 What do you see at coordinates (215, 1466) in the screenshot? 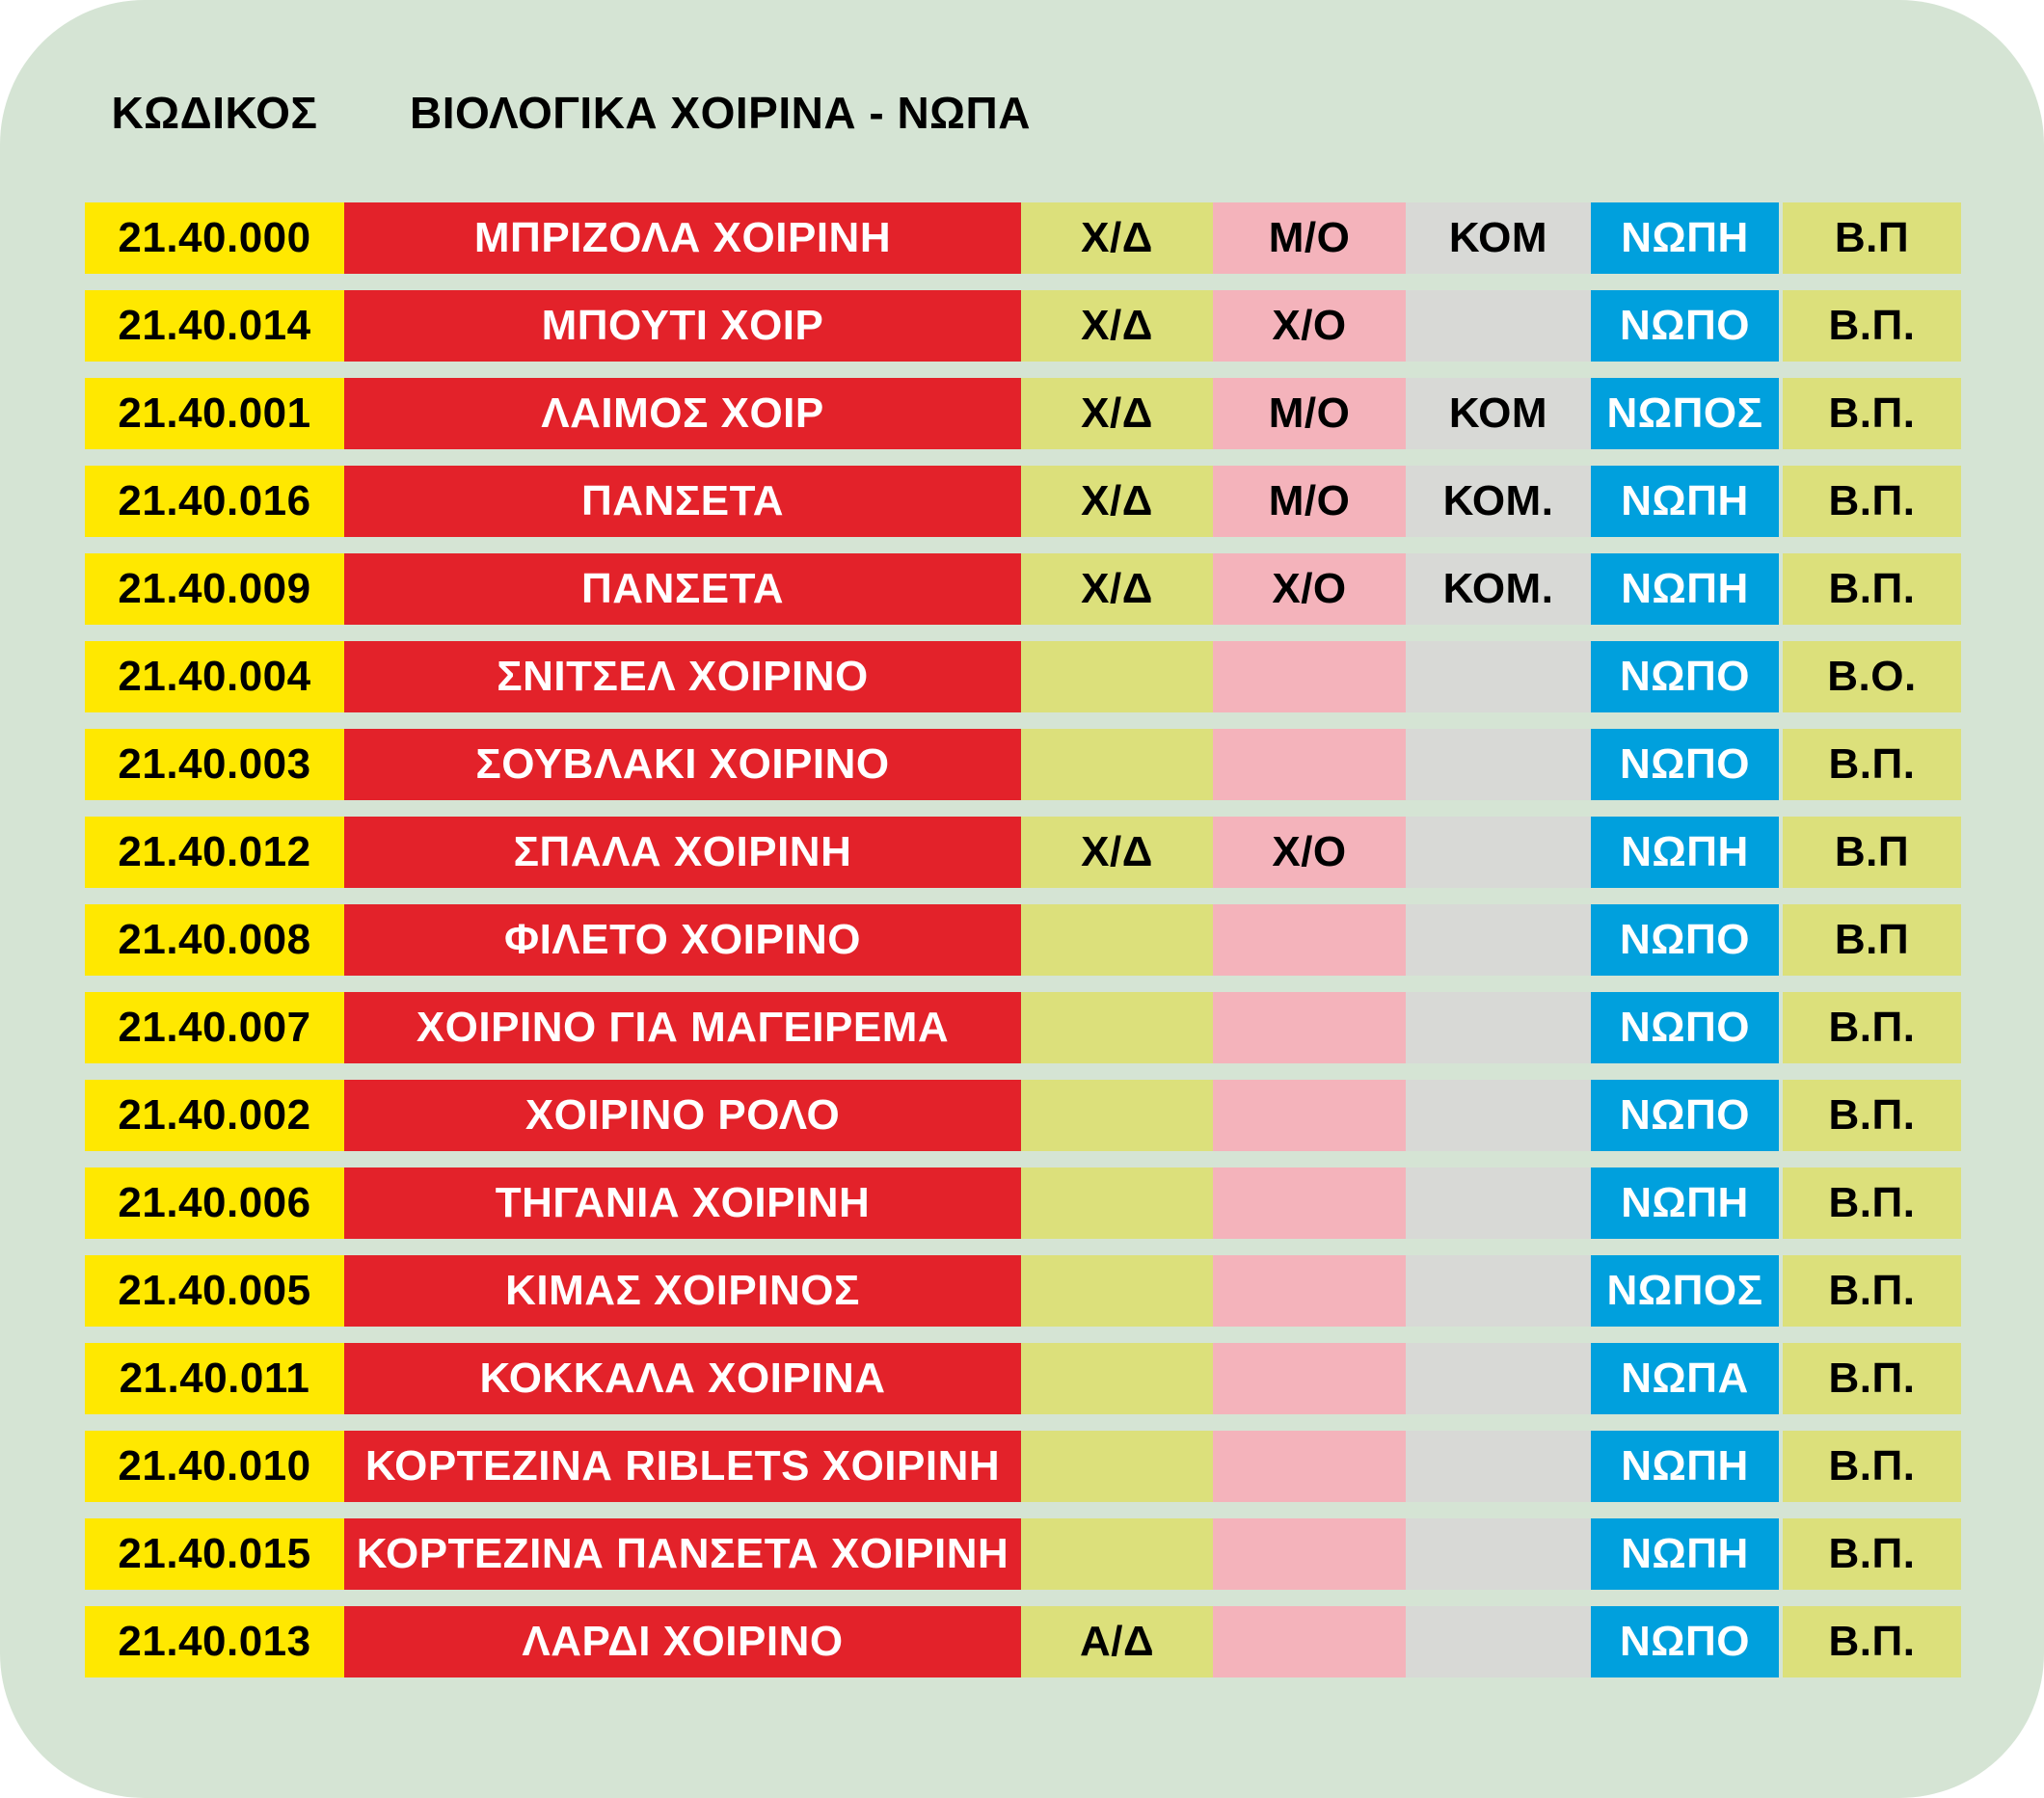
I see `product-code-cell: 21.40.010` at bounding box center [215, 1466].